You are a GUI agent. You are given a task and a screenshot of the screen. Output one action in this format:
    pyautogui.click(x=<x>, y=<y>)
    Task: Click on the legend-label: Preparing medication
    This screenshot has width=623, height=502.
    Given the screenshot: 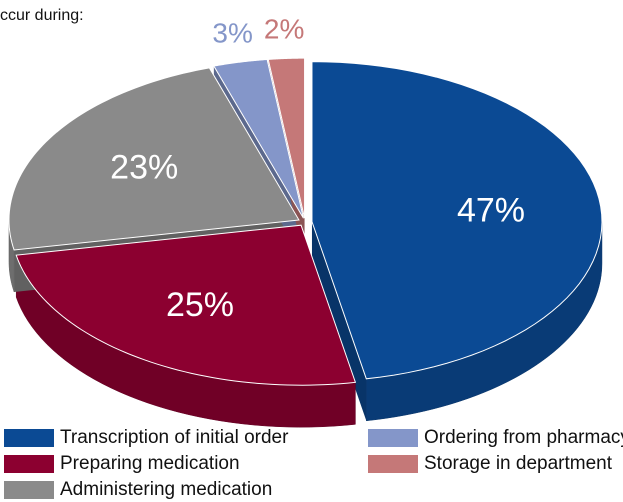 What is the action you would take?
    pyautogui.click(x=150, y=463)
    